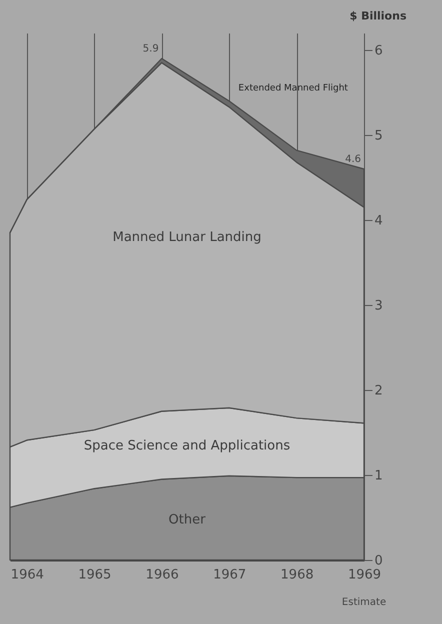 Image resolution: width=442 pixels, height=624 pixels. What do you see at coordinates (297, 575) in the screenshot?
I see `x-tick-label: 1968` at bounding box center [297, 575].